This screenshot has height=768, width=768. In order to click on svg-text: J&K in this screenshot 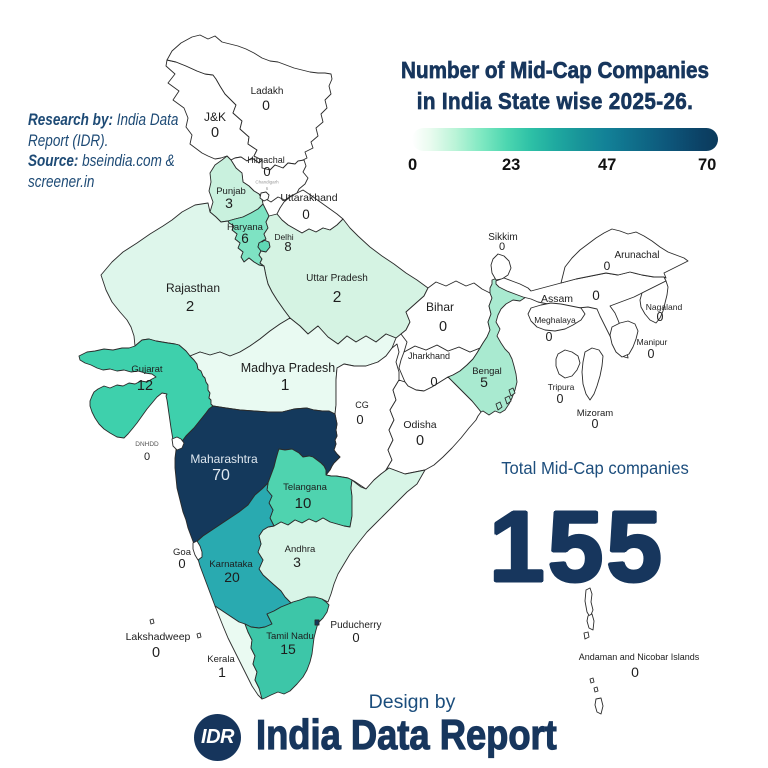, I will do `click(215, 117)`.